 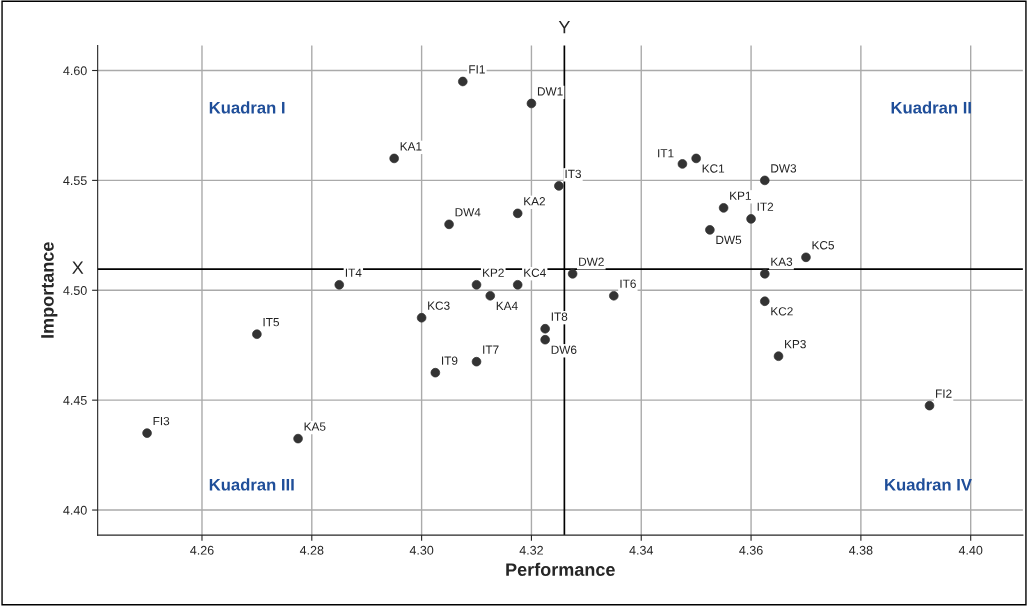 What do you see at coordinates (823, 245) in the screenshot?
I see `data-label: KC5` at bounding box center [823, 245].